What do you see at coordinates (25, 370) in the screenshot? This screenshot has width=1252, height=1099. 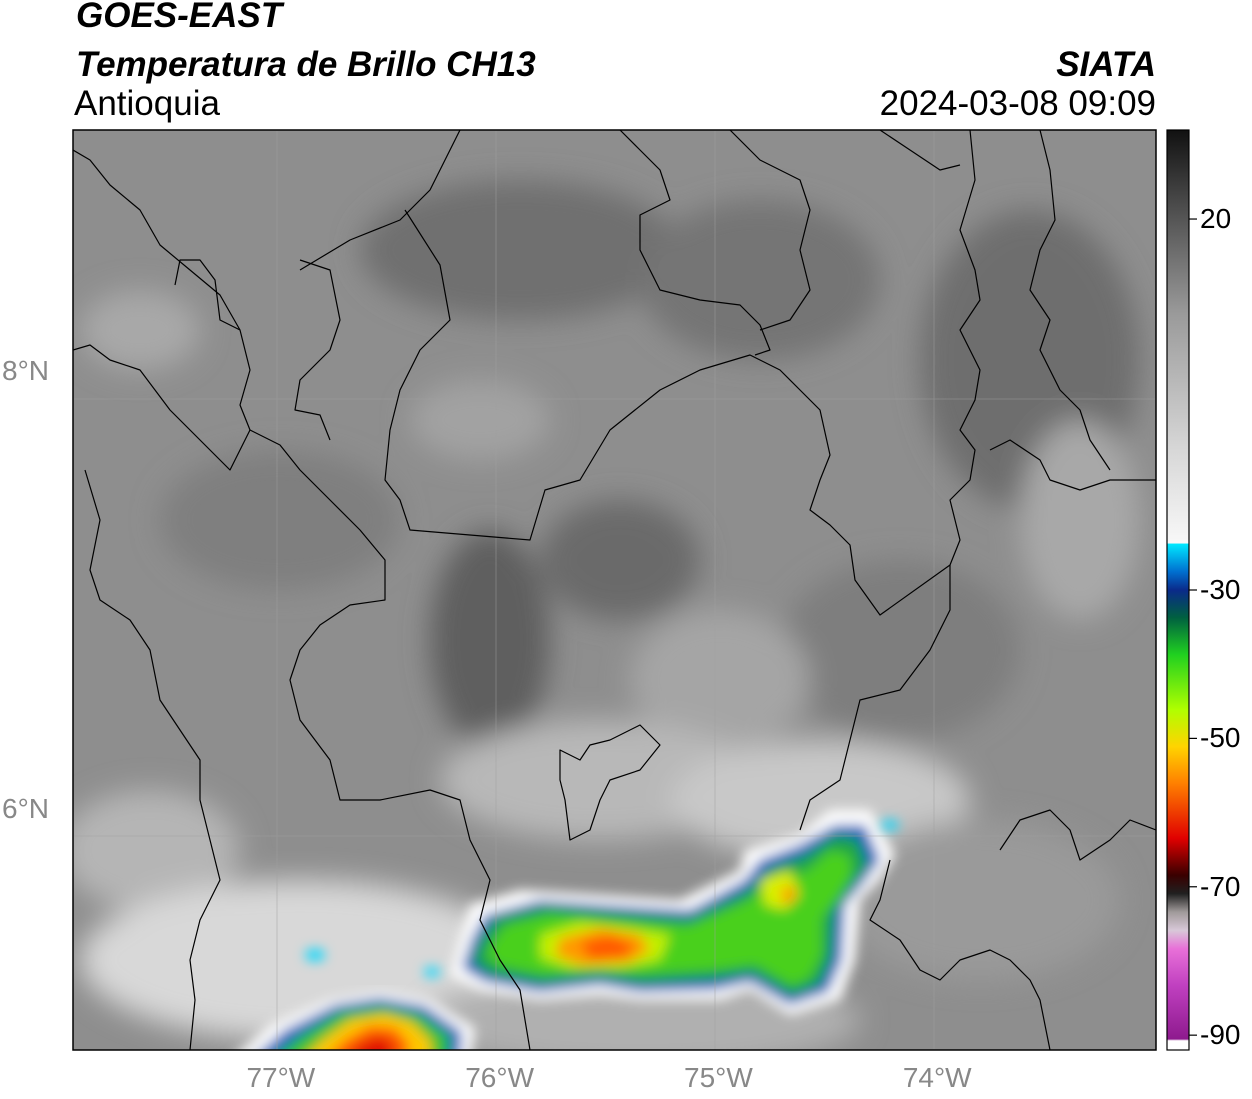 I see `lat-tick-label: 8°N` at bounding box center [25, 370].